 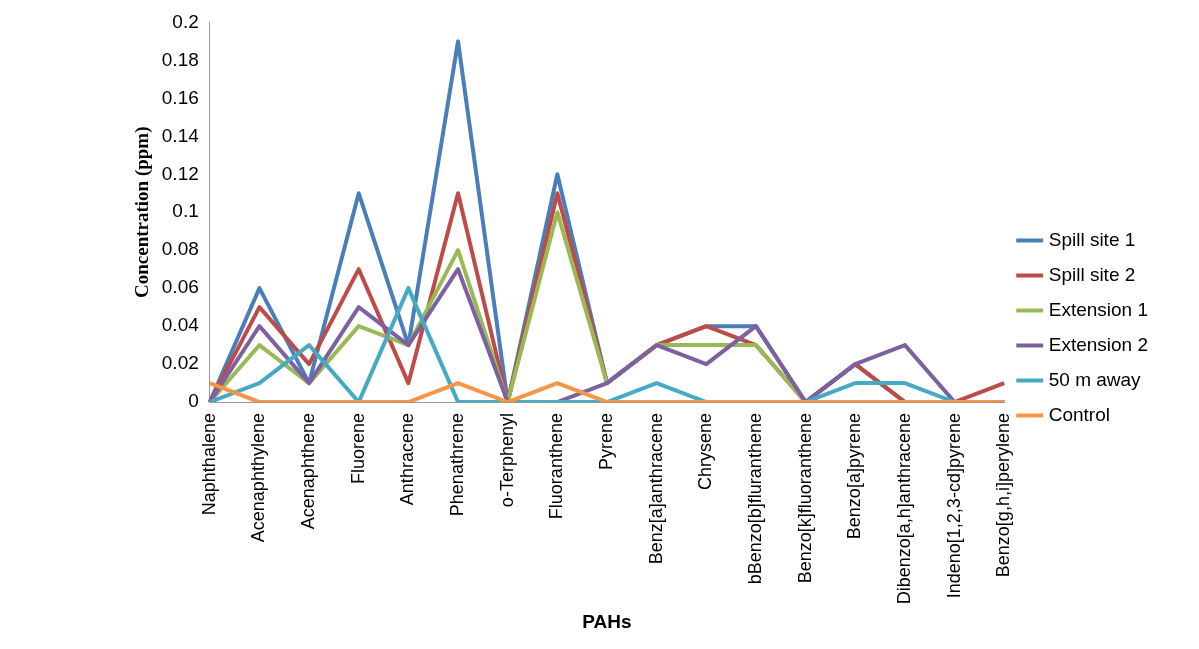 What do you see at coordinates (180, 287) in the screenshot?
I see `y-tick-label: 0.06` at bounding box center [180, 287].